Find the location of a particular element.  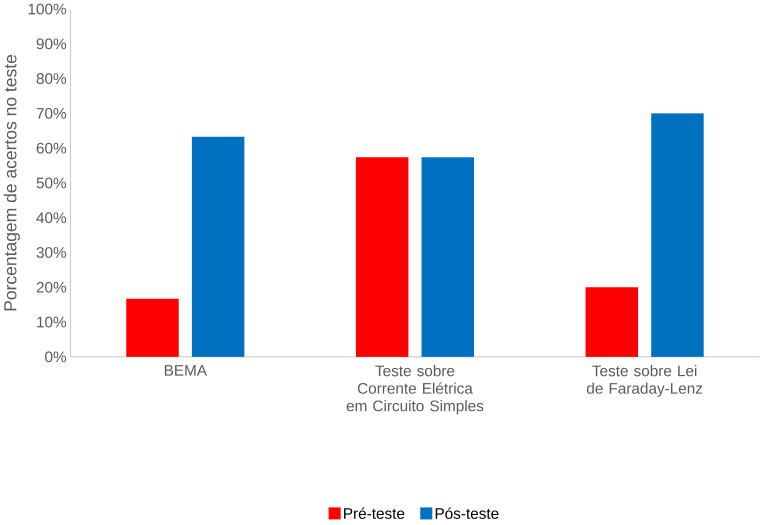

y-tick-label: 40% is located at coordinates (51, 218).